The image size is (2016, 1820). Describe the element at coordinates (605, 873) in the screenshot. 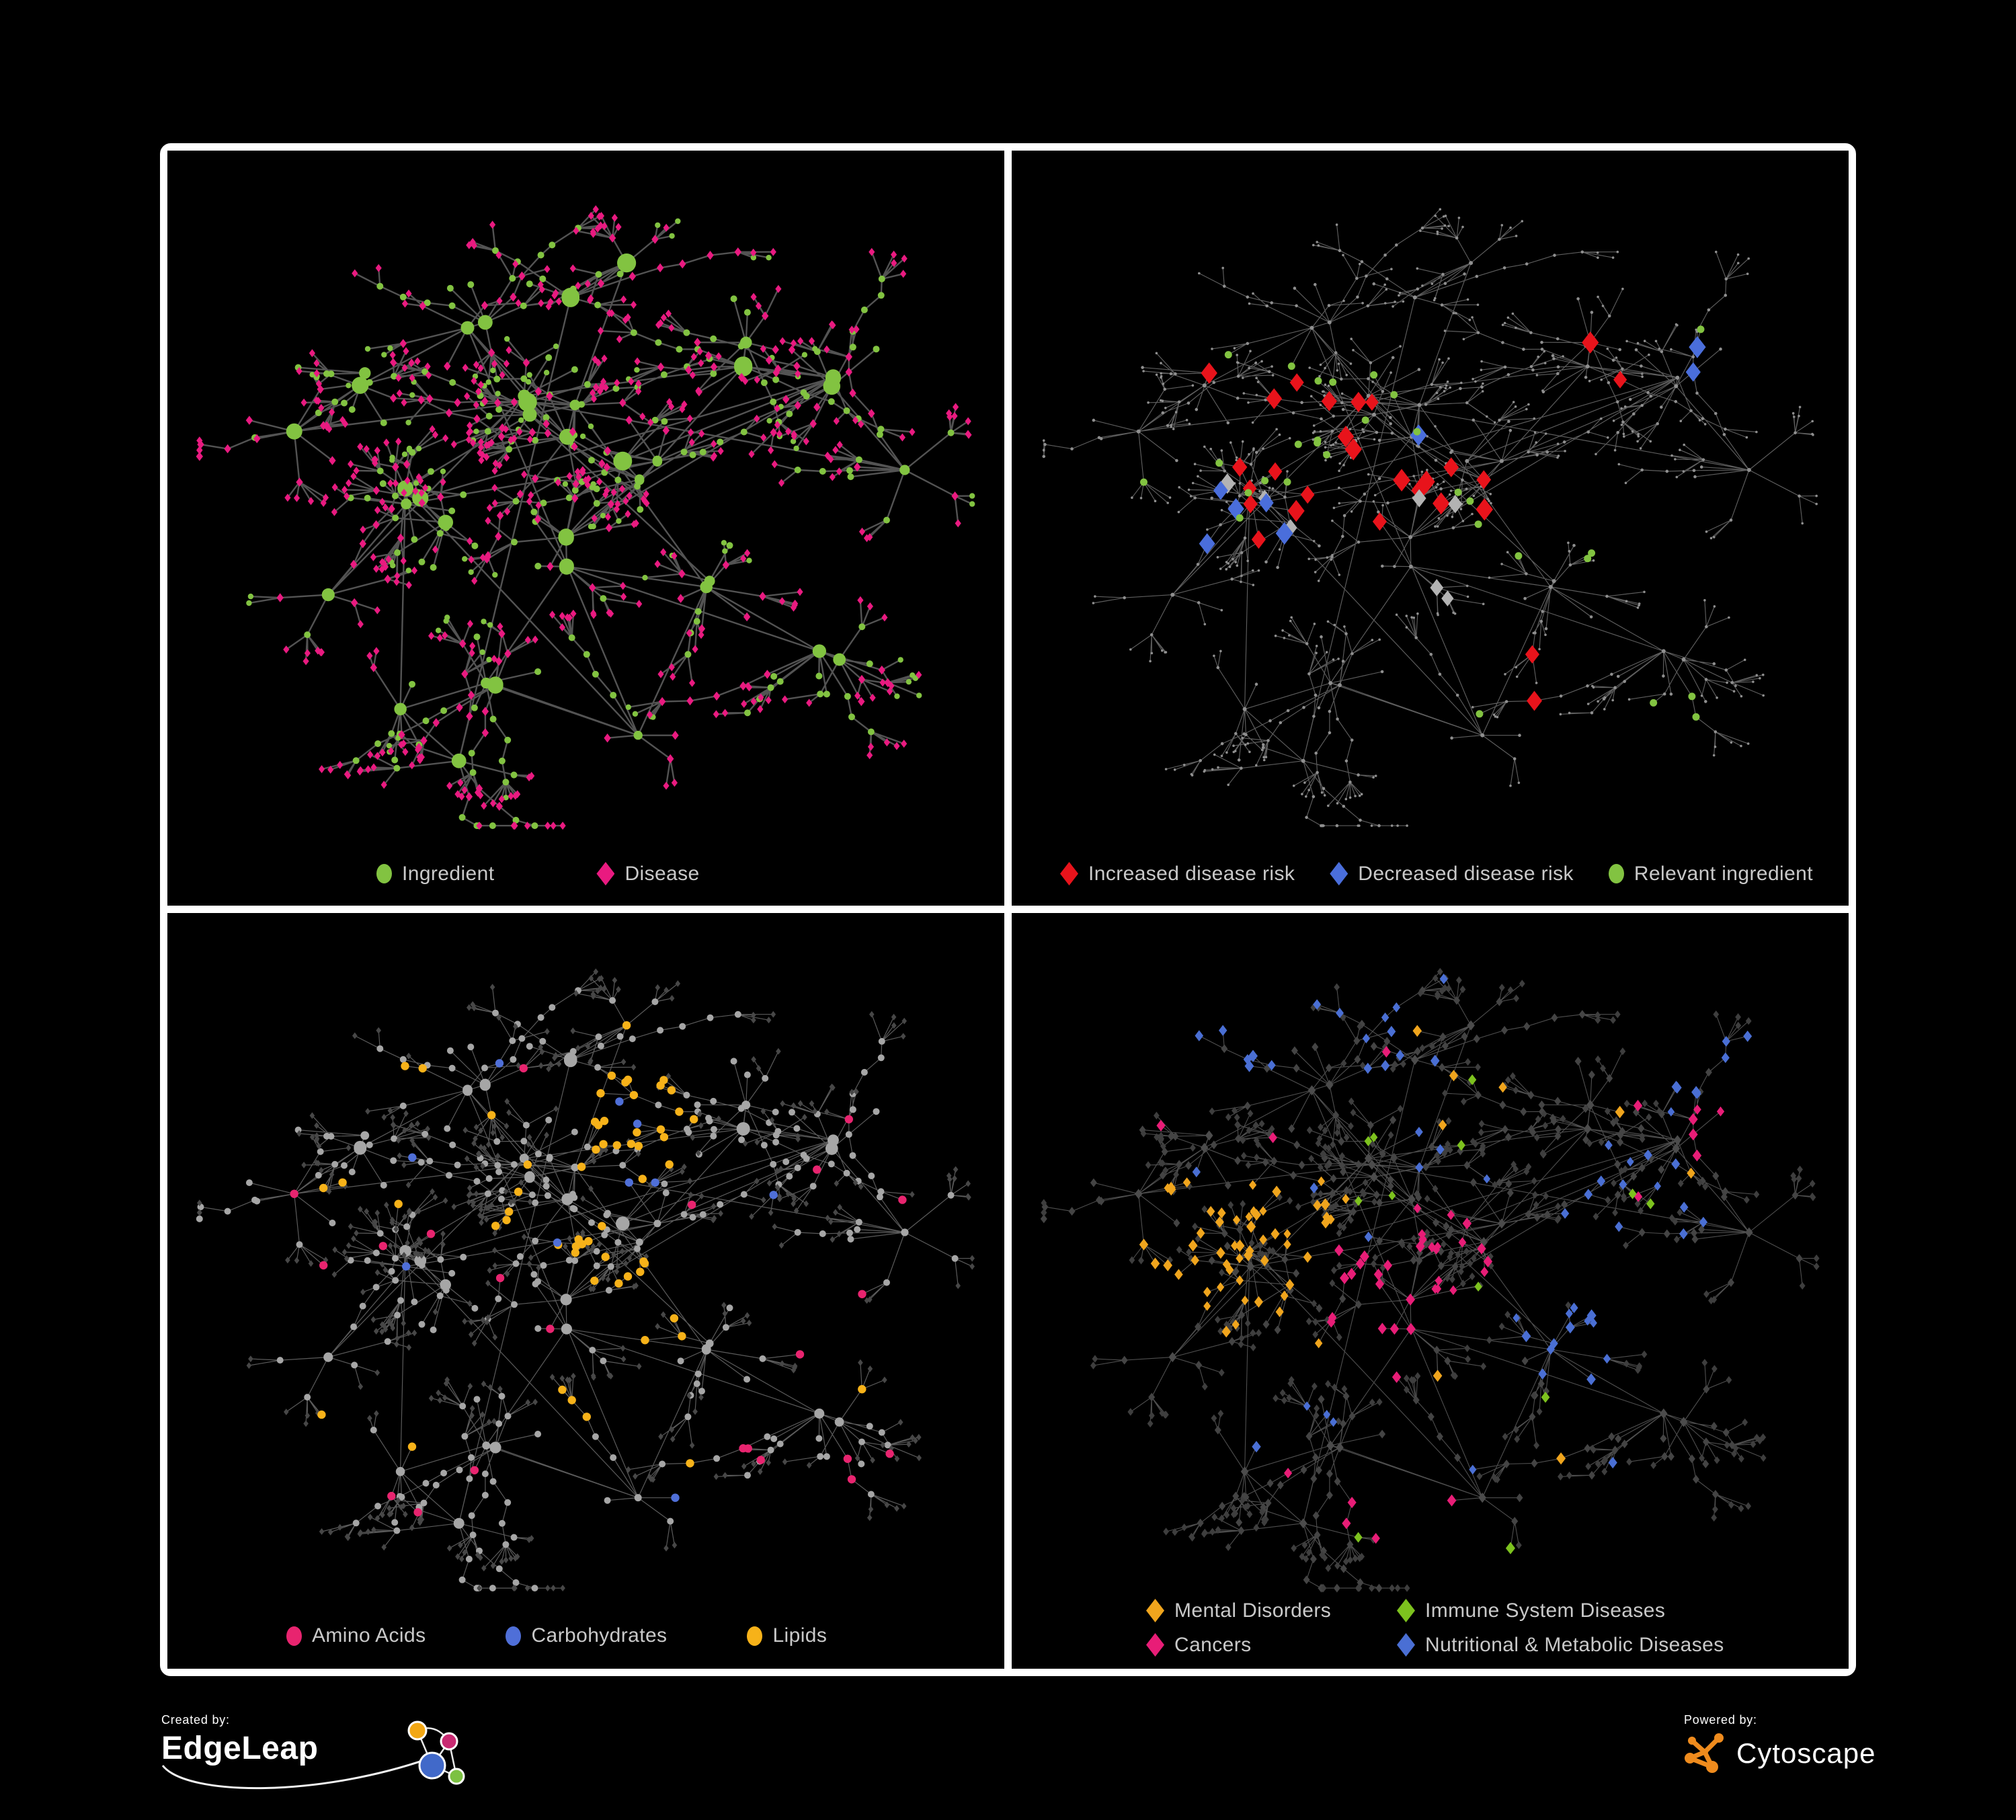

I see `disease-marker-icon` at that location.